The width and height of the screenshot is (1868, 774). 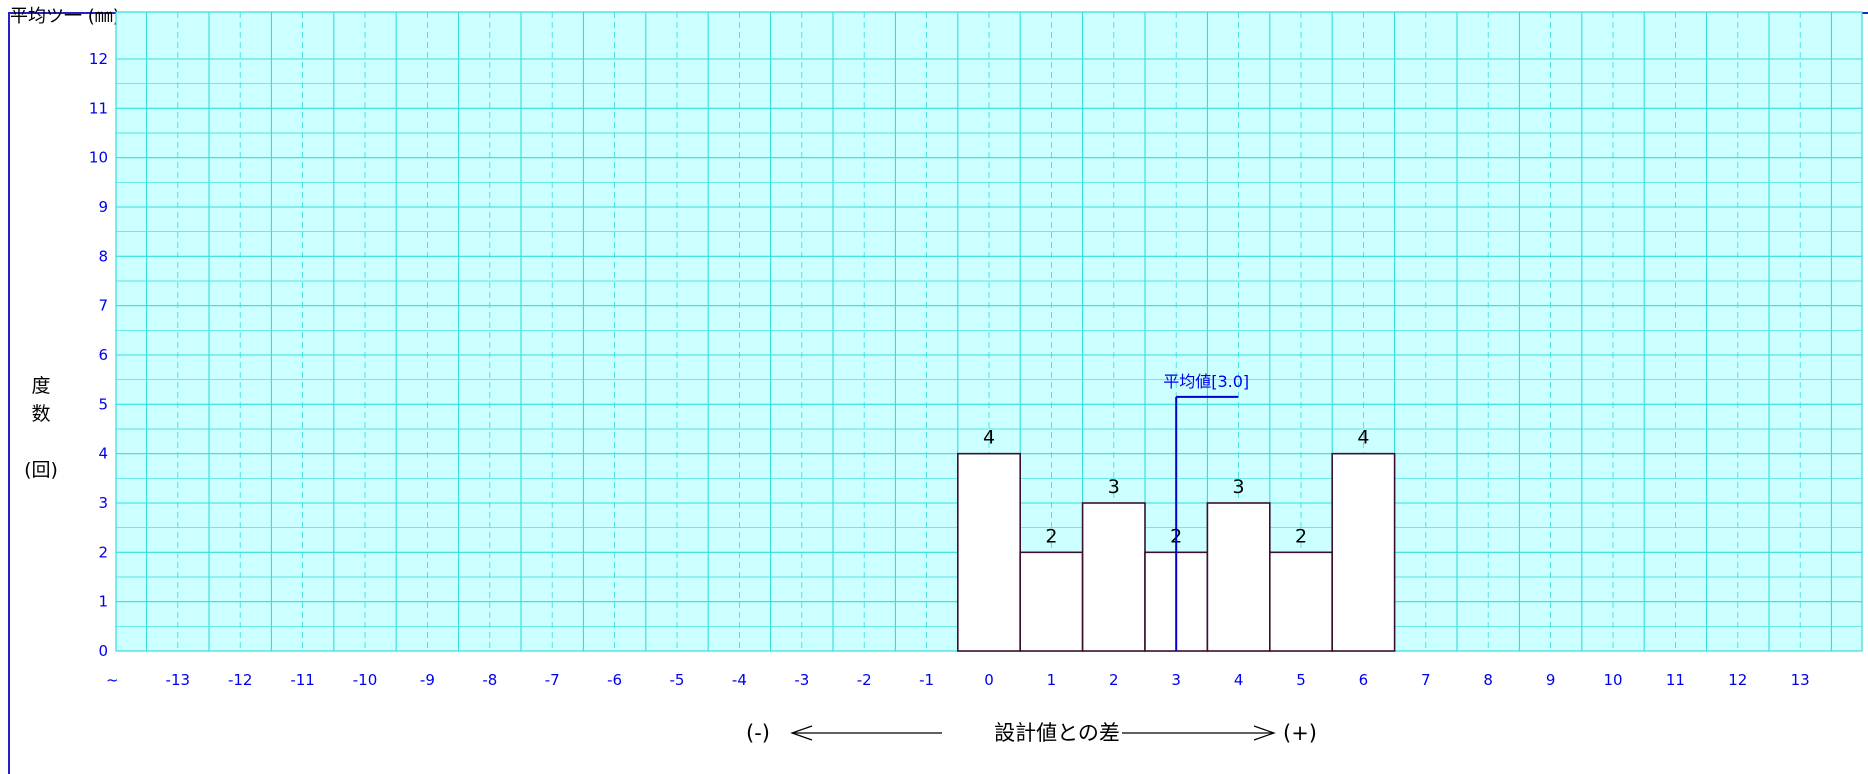 I want to click on x-tick-label: 4, so click(x=1239, y=680).